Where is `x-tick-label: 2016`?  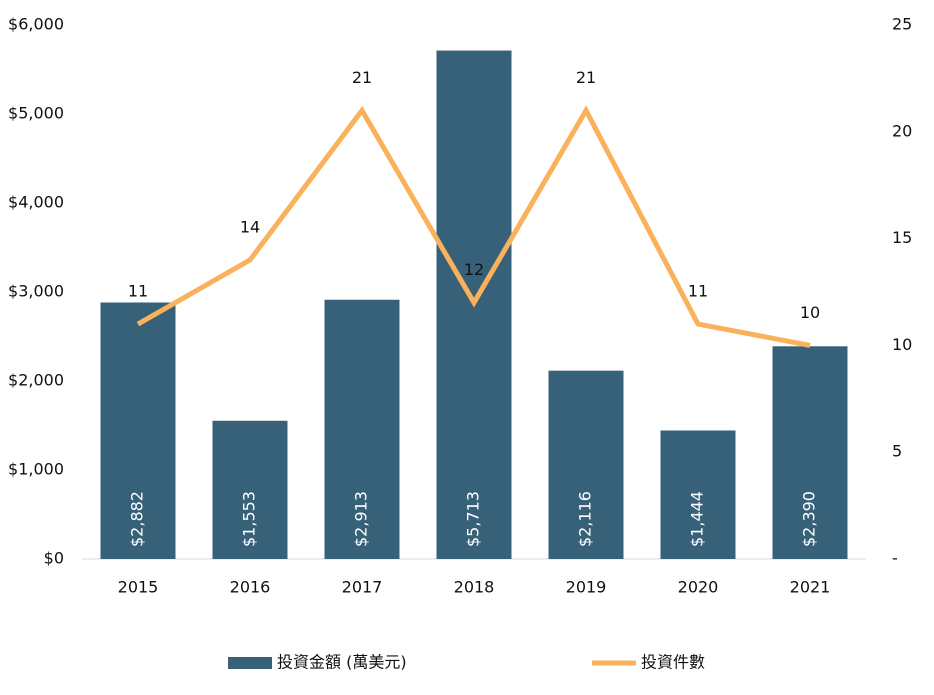 x-tick-label: 2016 is located at coordinates (250, 587).